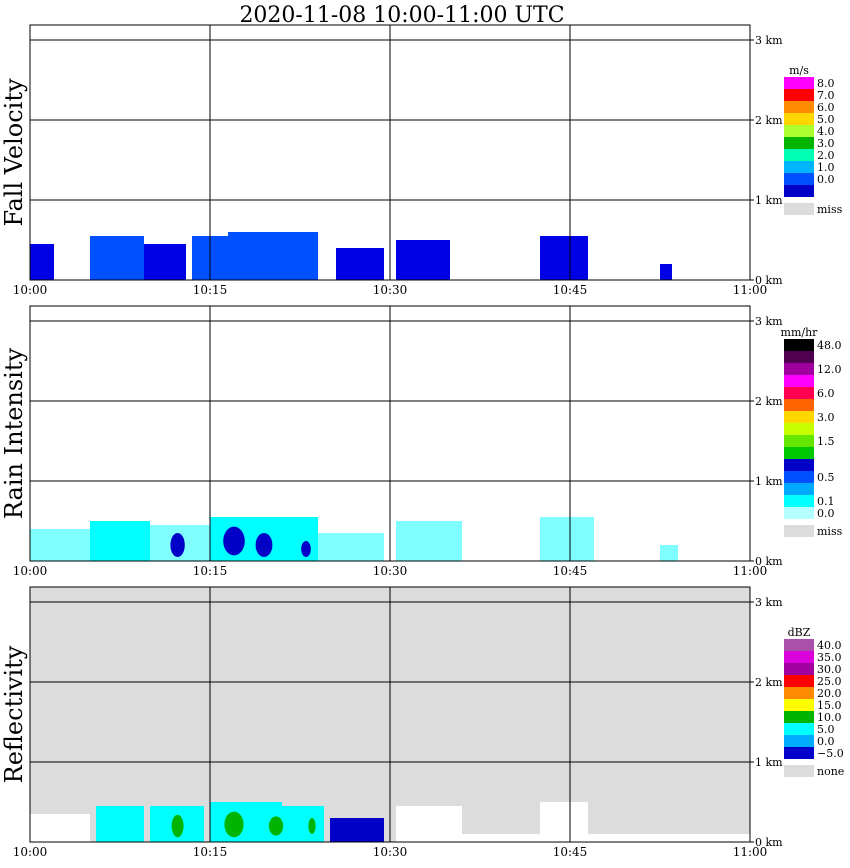  What do you see at coordinates (829, 345) in the screenshot?
I see `legend-label: 48.0` at bounding box center [829, 345].